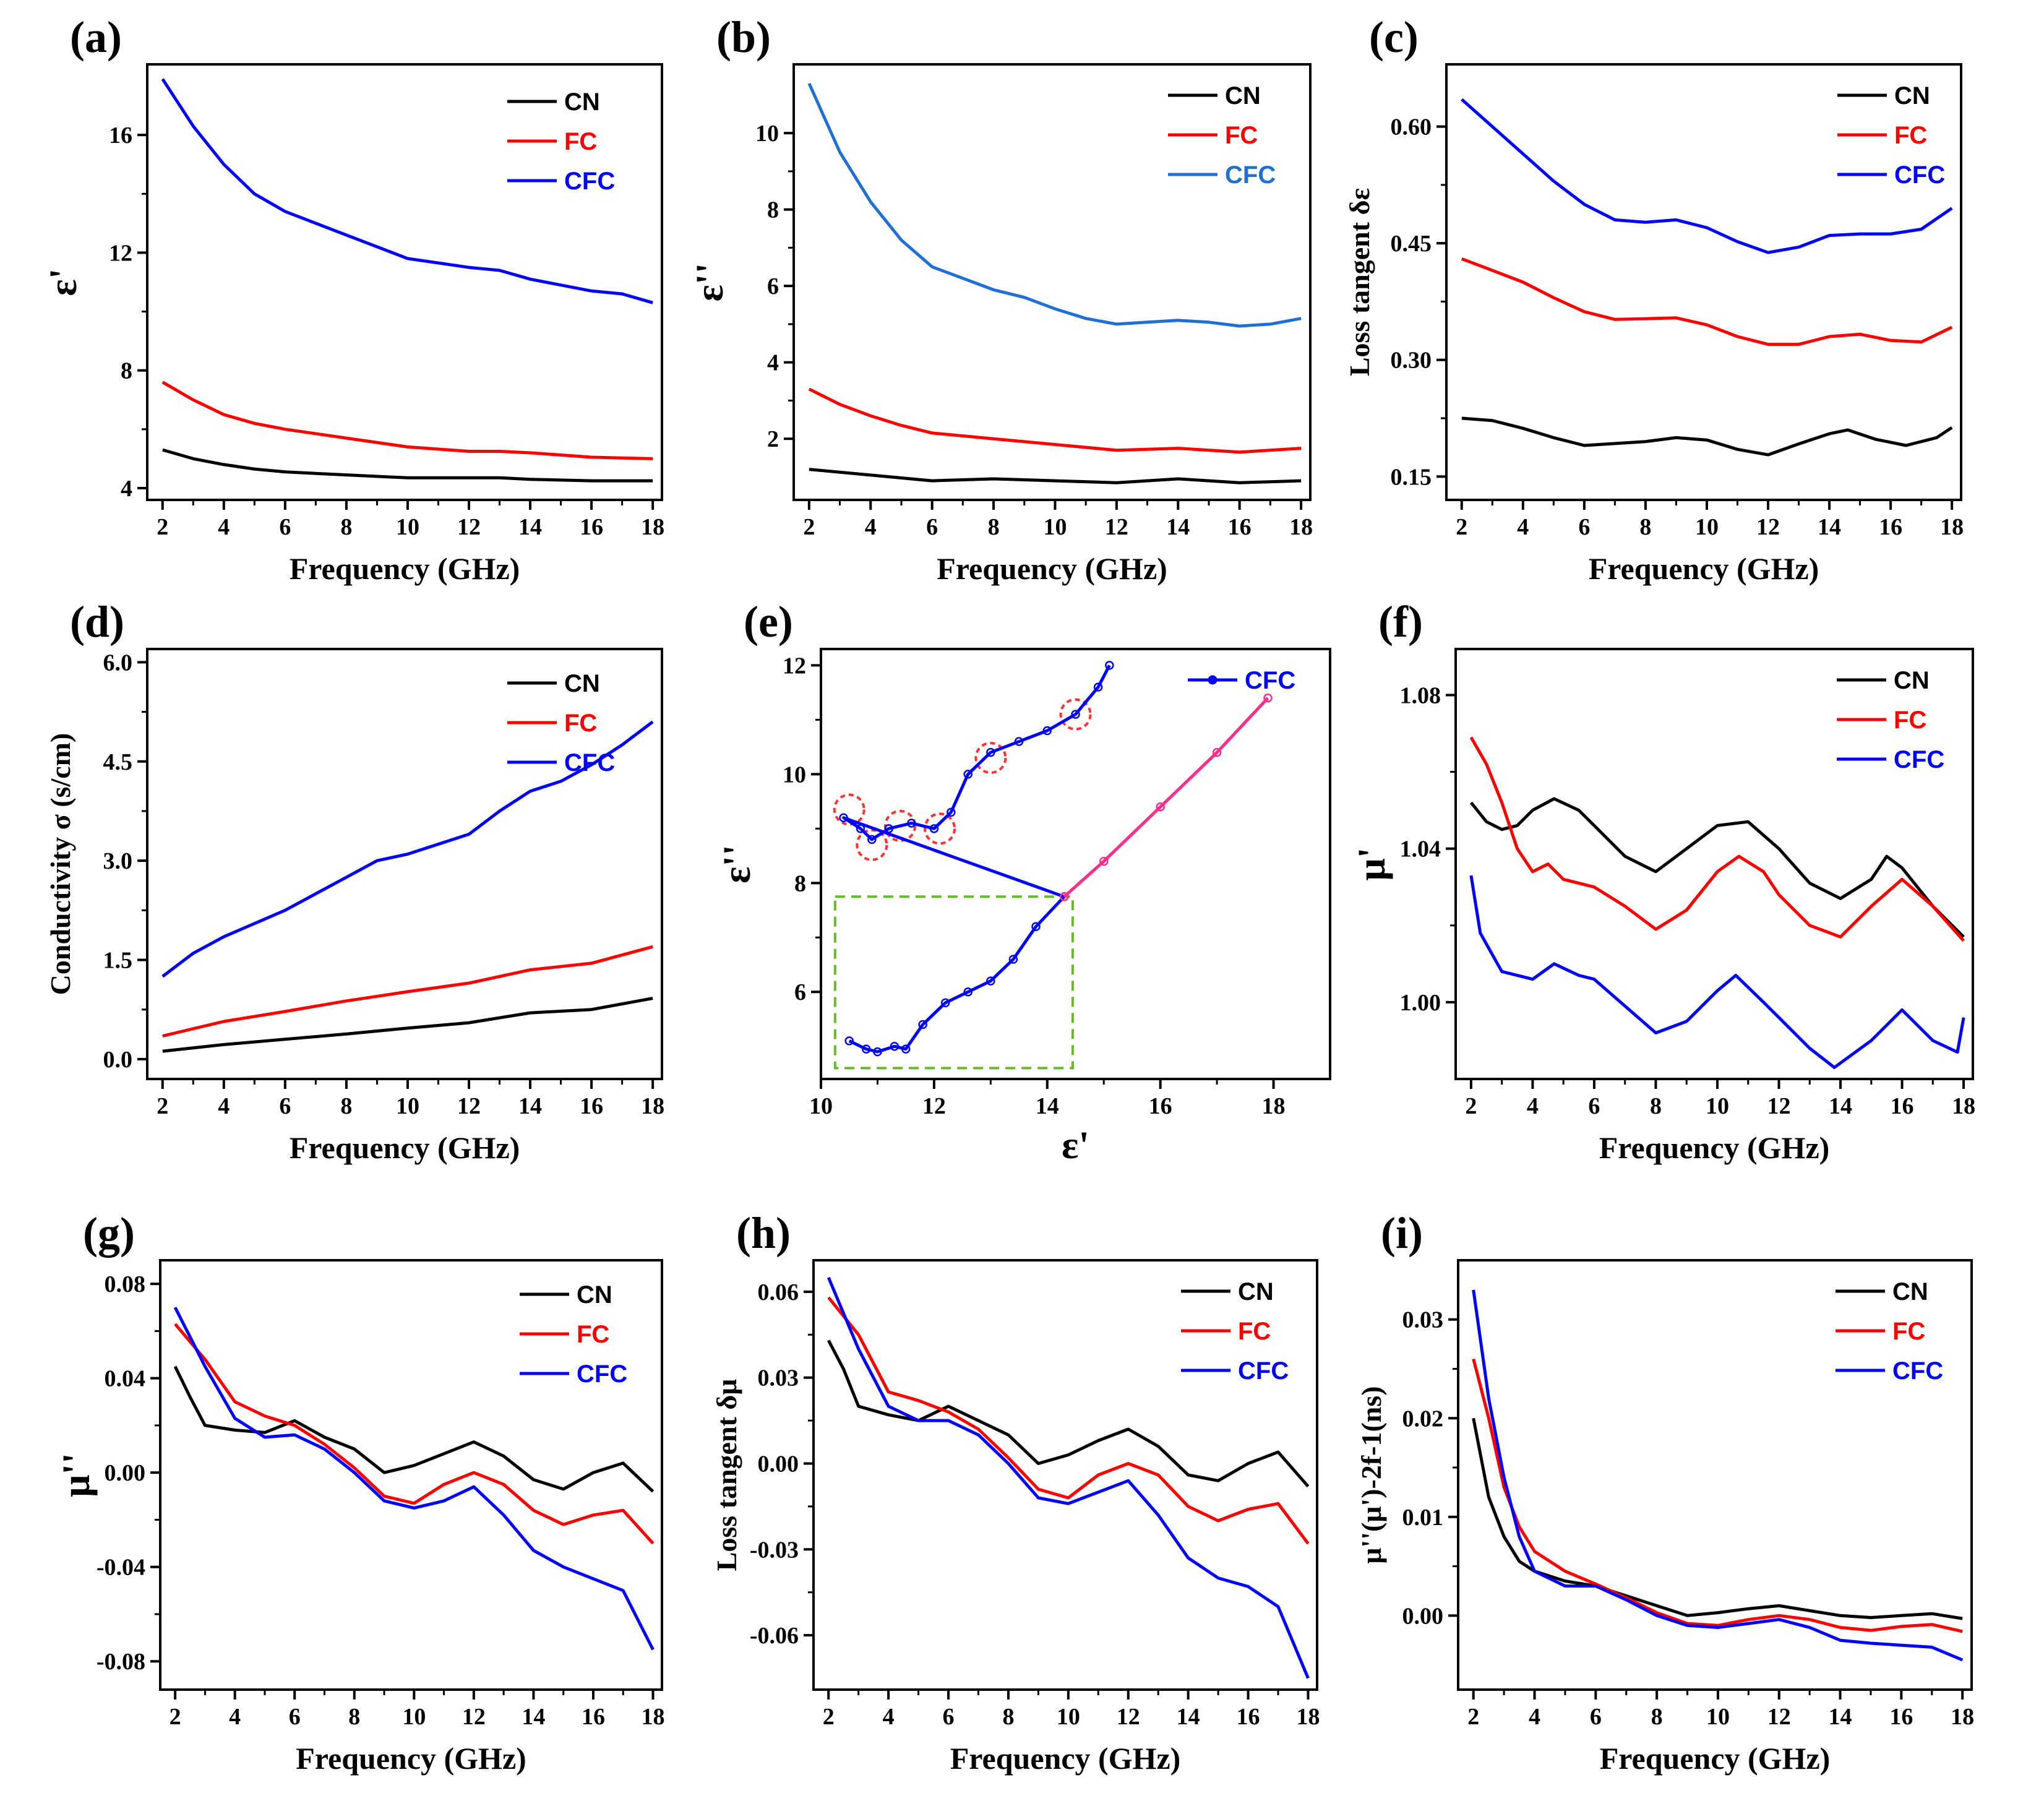  Describe the element at coordinates (1400, 622) in the screenshot. I see `panel-label: (f)` at that location.